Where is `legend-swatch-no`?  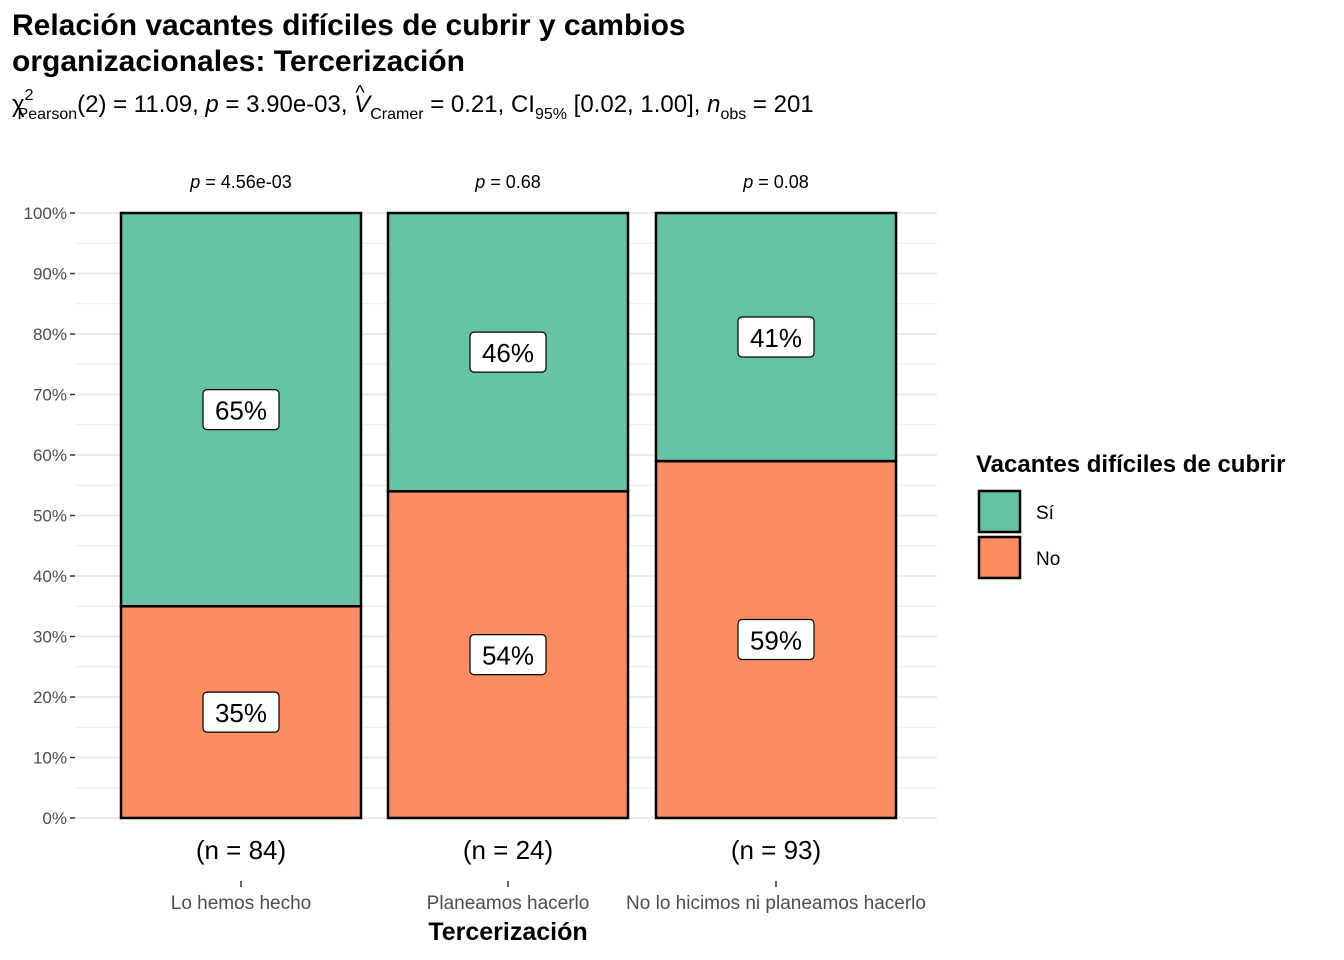
legend-swatch-no is located at coordinates (999, 557).